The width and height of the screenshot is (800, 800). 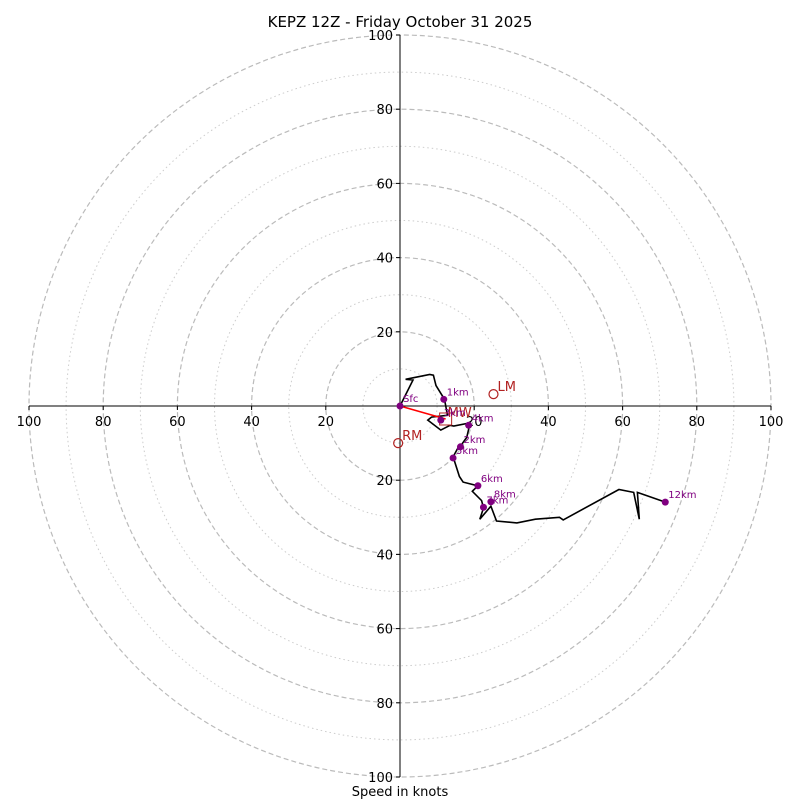 I want to click on height-point-label: 6km, so click(x=492, y=479).